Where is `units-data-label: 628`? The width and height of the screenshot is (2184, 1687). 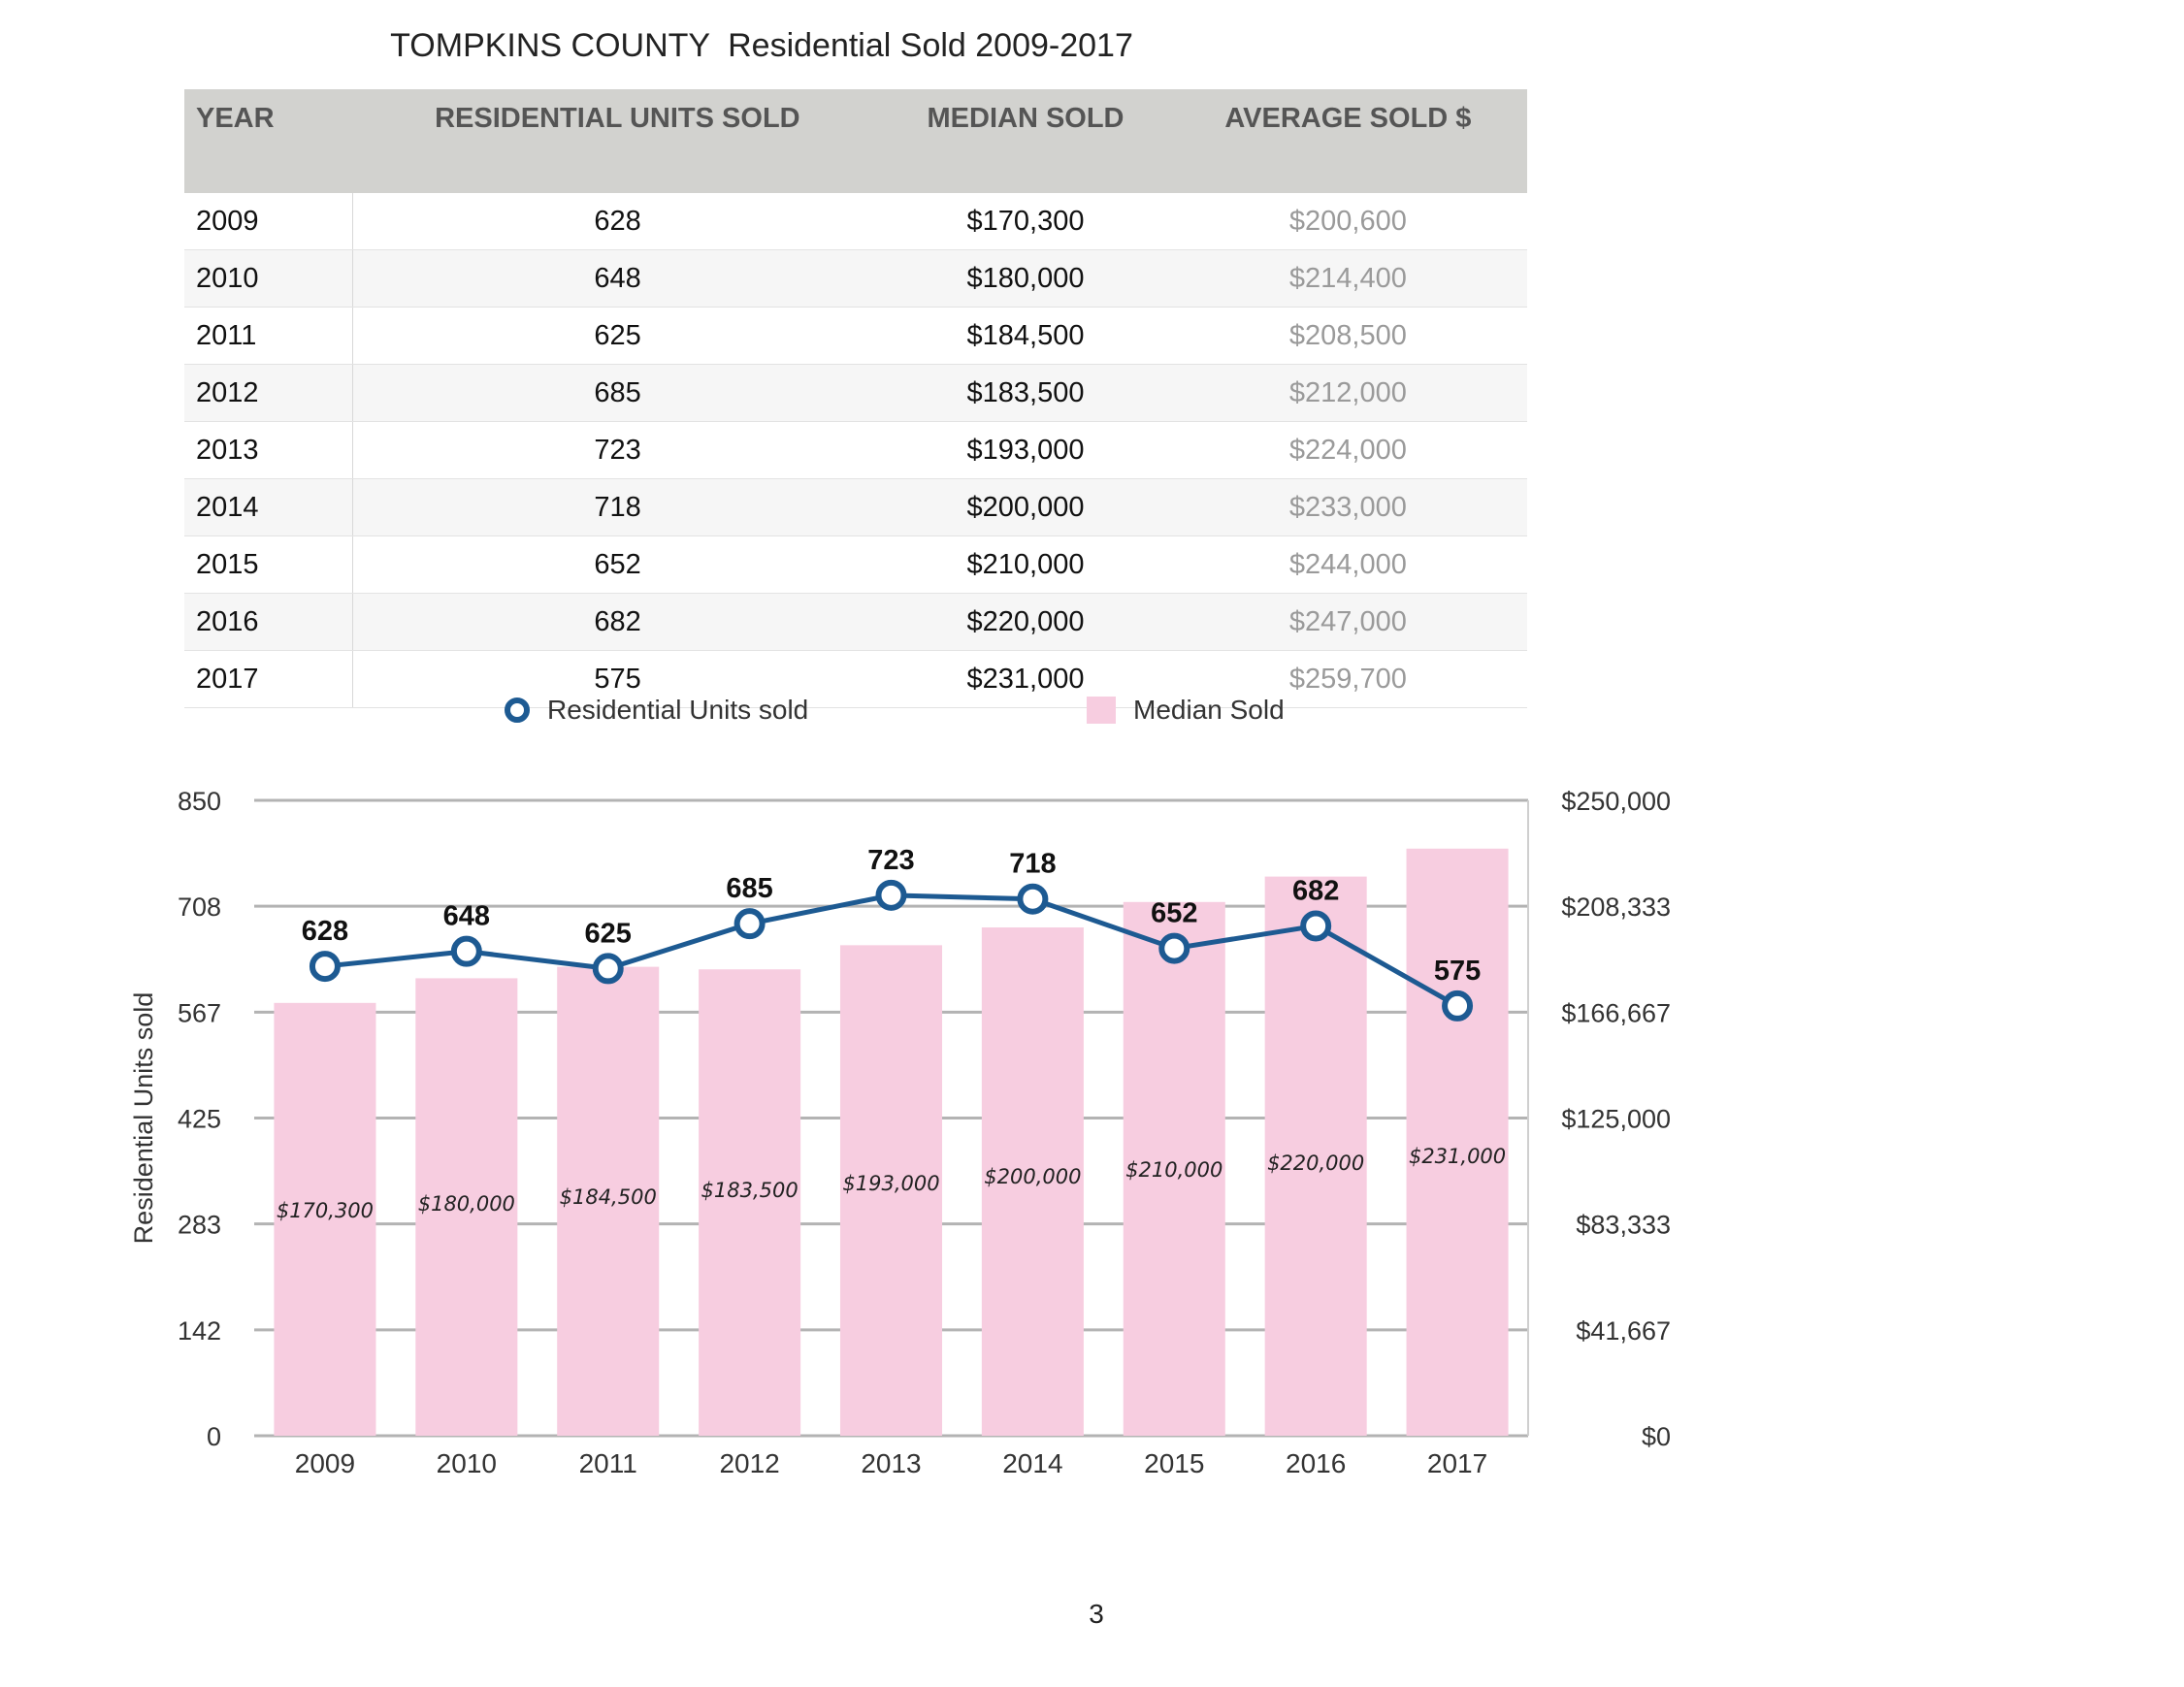 units-data-label: 628 is located at coordinates (325, 931).